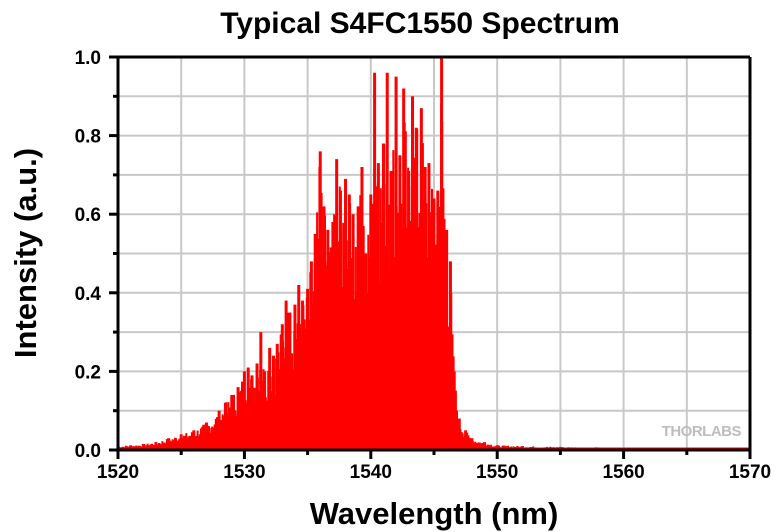 This screenshot has width=780, height=532. What do you see at coordinates (25, 253) in the screenshot?
I see `y-axis-label: Intensity (a.u.)` at bounding box center [25, 253].